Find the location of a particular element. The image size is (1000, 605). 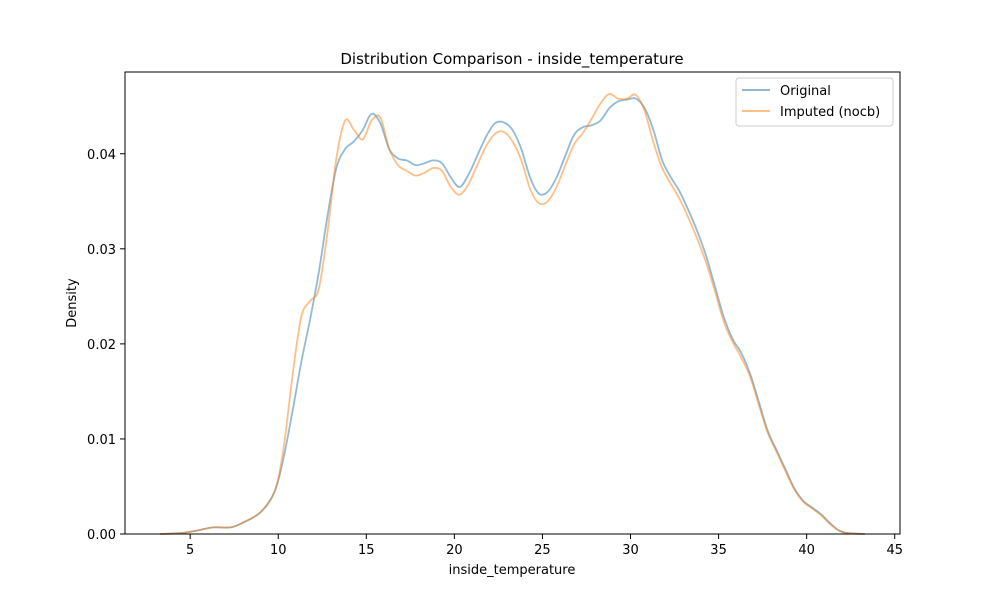

y-axis-label: Density is located at coordinates (72, 303).